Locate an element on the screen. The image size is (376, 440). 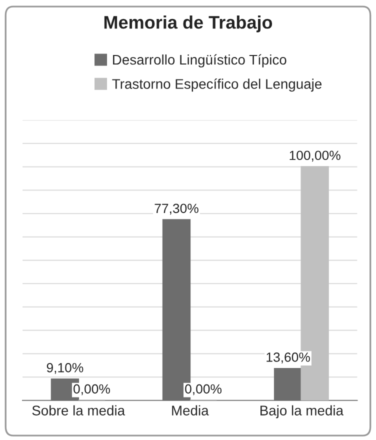
data-label: 100,00% is located at coordinates (315, 156).